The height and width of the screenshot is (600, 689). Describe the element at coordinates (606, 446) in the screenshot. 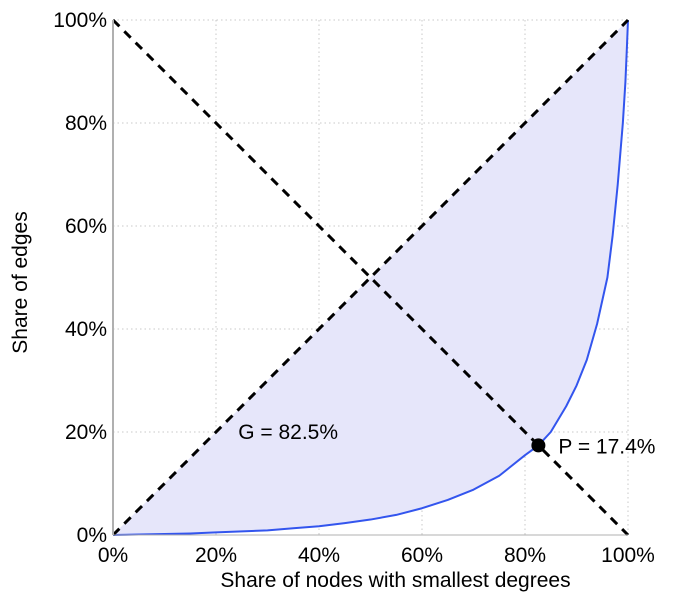

I see `point-p-label: P = 17.4%` at that location.